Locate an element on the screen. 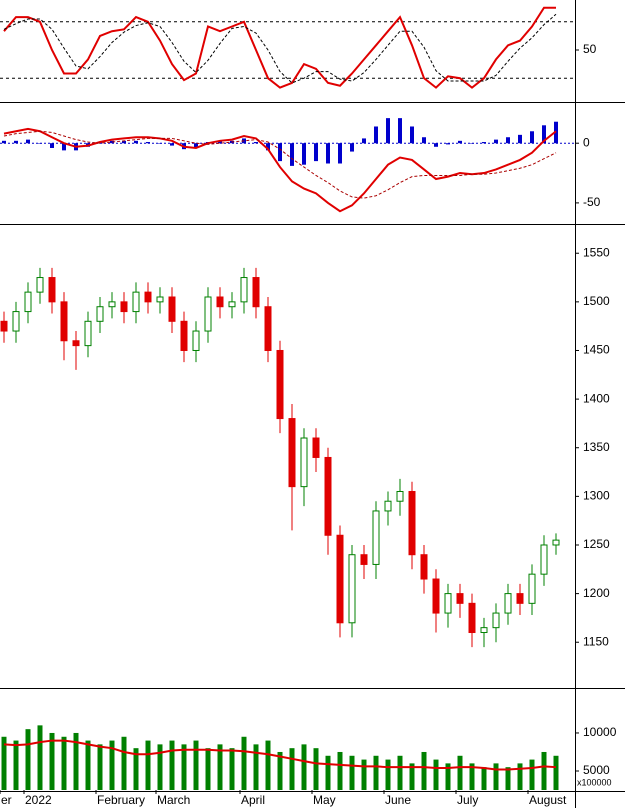  x-tick-label: 2022 is located at coordinates (38, 800).